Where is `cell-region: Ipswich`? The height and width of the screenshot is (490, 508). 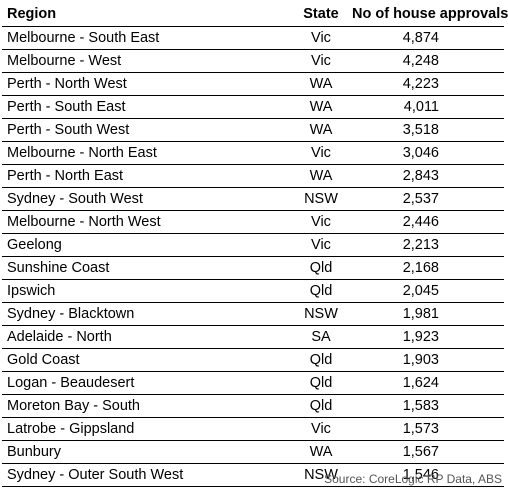
cell-region: Ipswich is located at coordinates (148, 291).